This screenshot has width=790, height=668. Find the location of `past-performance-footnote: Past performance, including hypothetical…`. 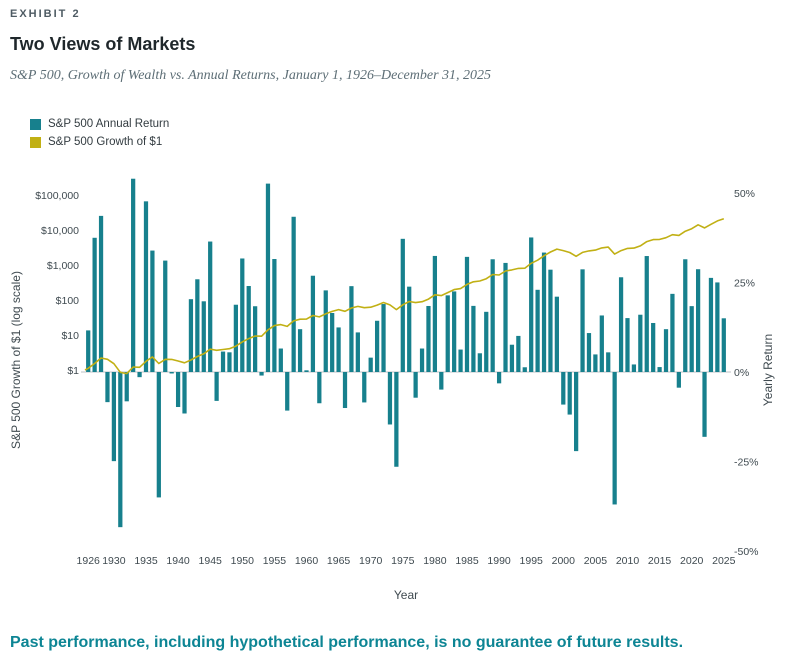

past-performance-footnote: Past performance, including hypothetical… is located at coordinates (347, 642).